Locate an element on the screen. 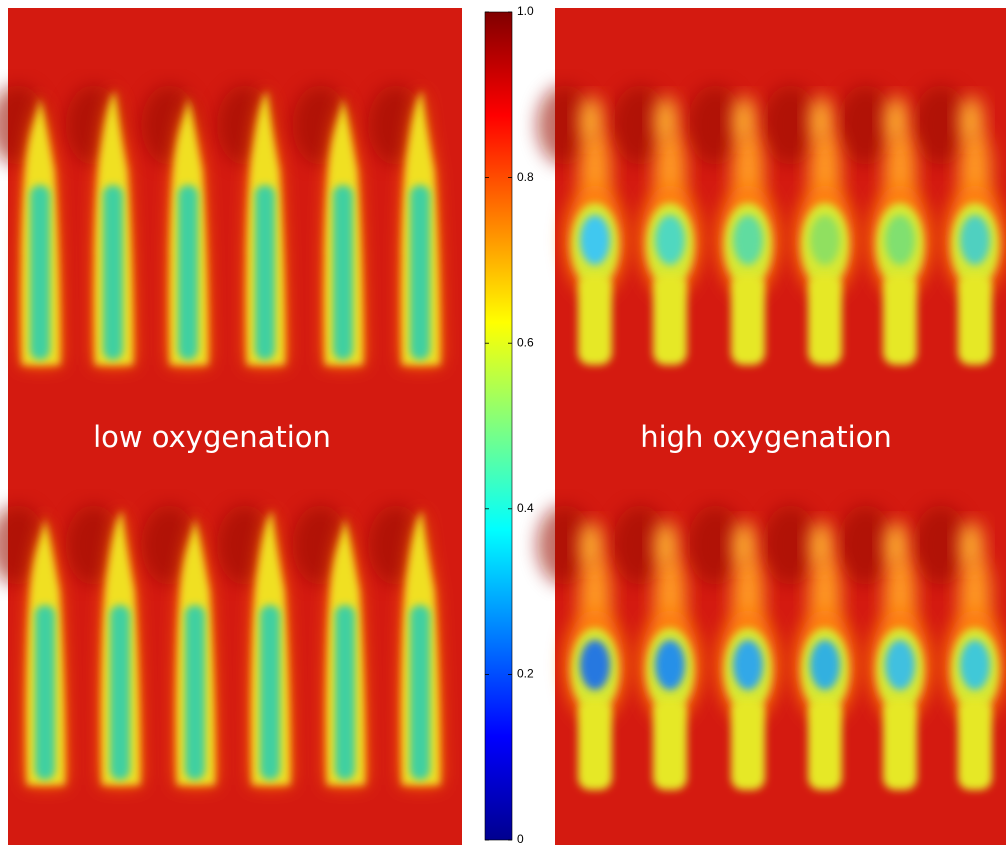 The width and height of the screenshot is (1006, 854). tick-label: 0.2 is located at coordinates (525, 674).